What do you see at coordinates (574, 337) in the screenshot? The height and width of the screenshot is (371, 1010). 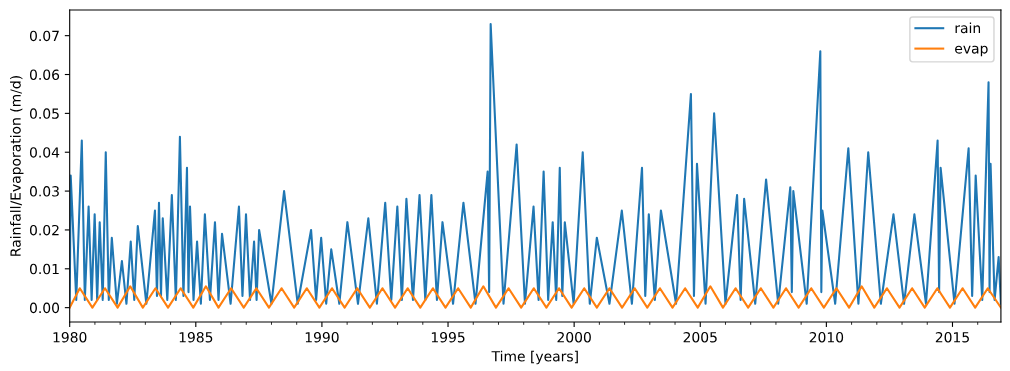 I see `x-tick-label: 2000` at bounding box center [574, 337].